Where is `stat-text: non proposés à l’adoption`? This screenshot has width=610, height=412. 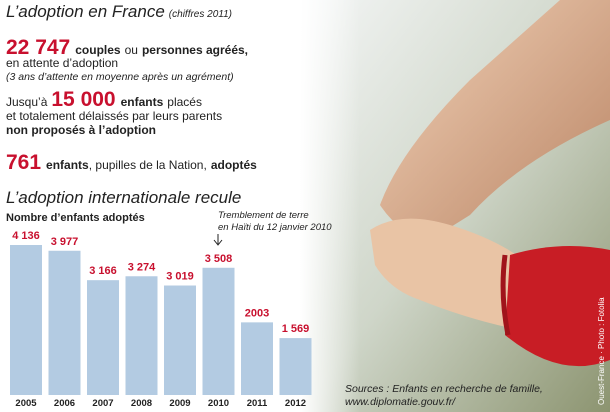
stat-text: non proposés à l’adoption is located at coordinates (81, 130).